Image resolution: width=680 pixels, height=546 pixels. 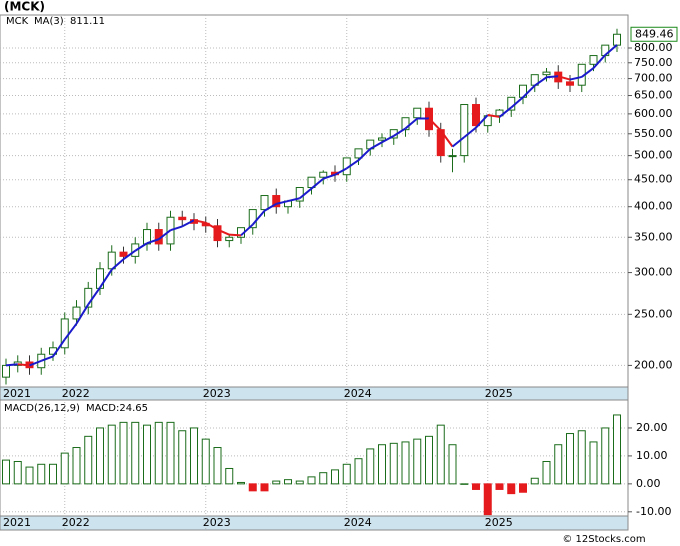 What do you see at coordinates (117, 408) in the screenshot?
I see `macd-value-label: MACD:24.65` at bounding box center [117, 408].